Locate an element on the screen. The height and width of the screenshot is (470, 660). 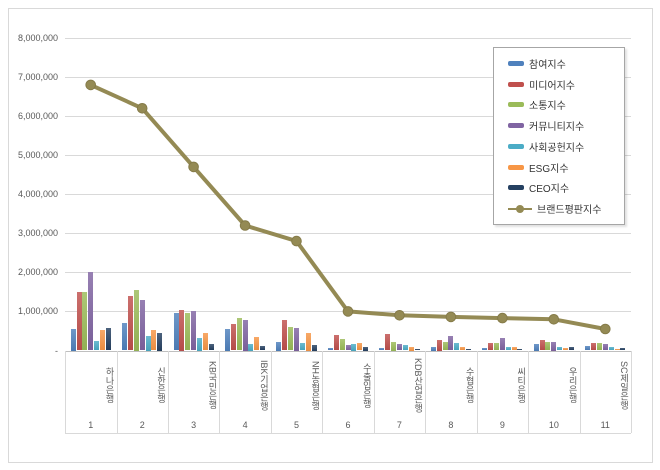
legend-label: 미디어지수 is located at coordinates (552, 86).